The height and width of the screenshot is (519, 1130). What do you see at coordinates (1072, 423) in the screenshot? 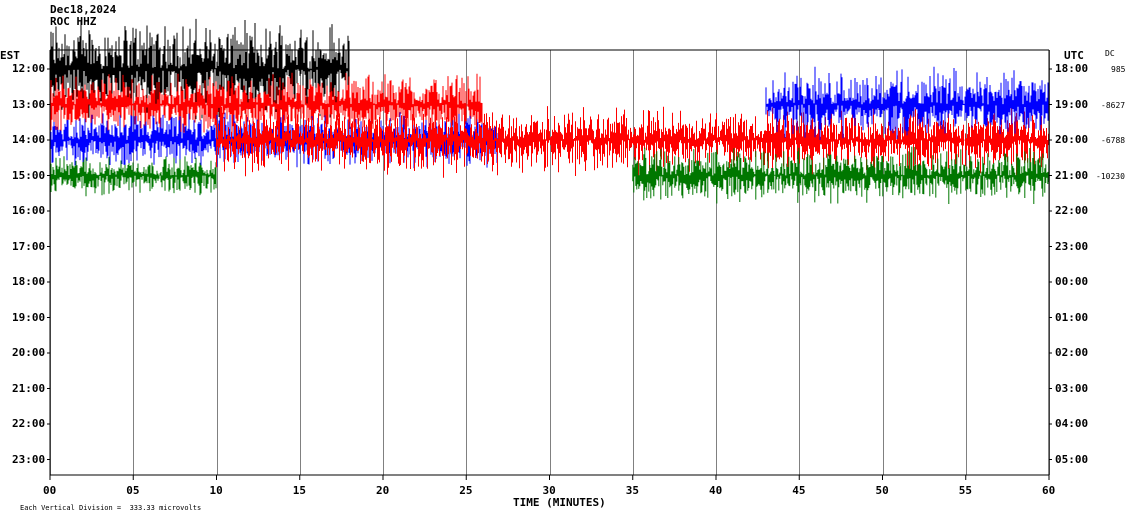
I see `right-tick-label: 04:00` at bounding box center [1072, 423].